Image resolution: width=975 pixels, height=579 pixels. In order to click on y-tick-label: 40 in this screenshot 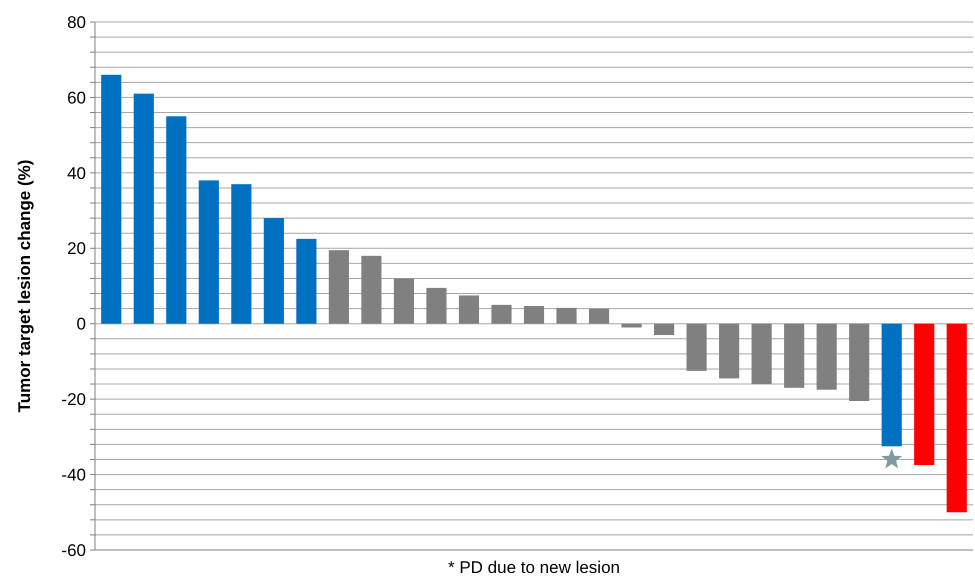, I will do `click(76, 173)`.